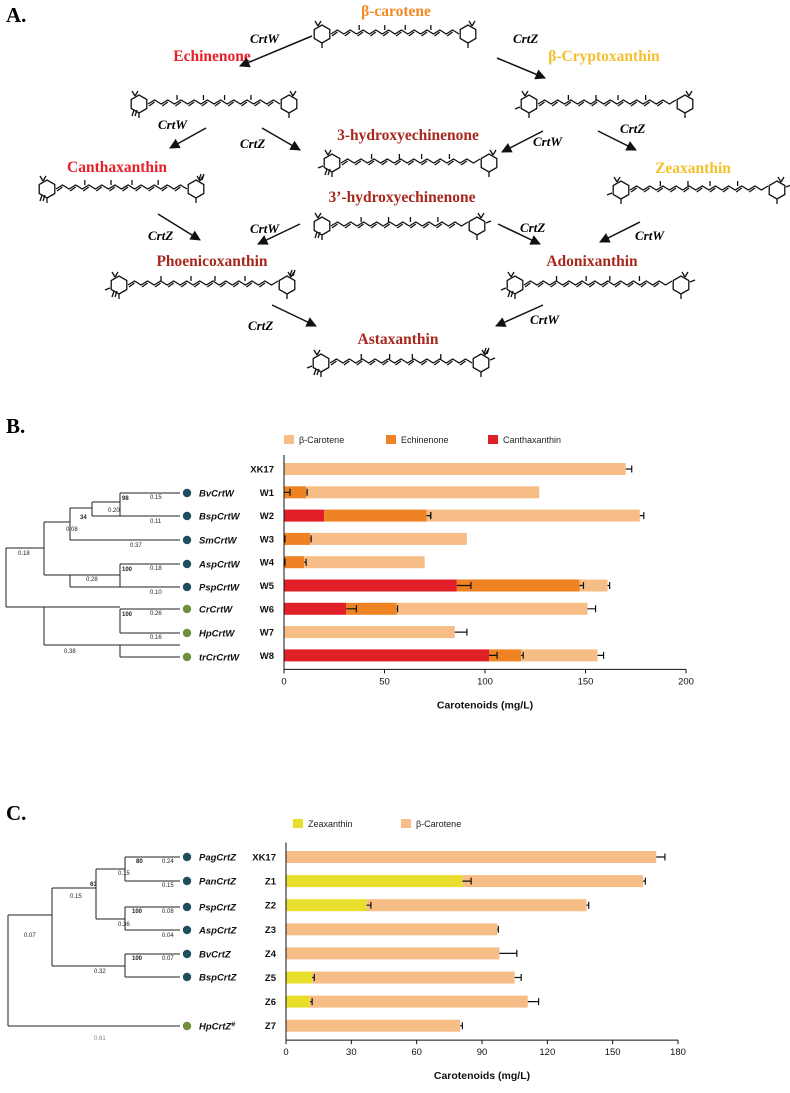 The height and width of the screenshot is (1093, 790). I want to click on category-label: W5, so click(267, 586).